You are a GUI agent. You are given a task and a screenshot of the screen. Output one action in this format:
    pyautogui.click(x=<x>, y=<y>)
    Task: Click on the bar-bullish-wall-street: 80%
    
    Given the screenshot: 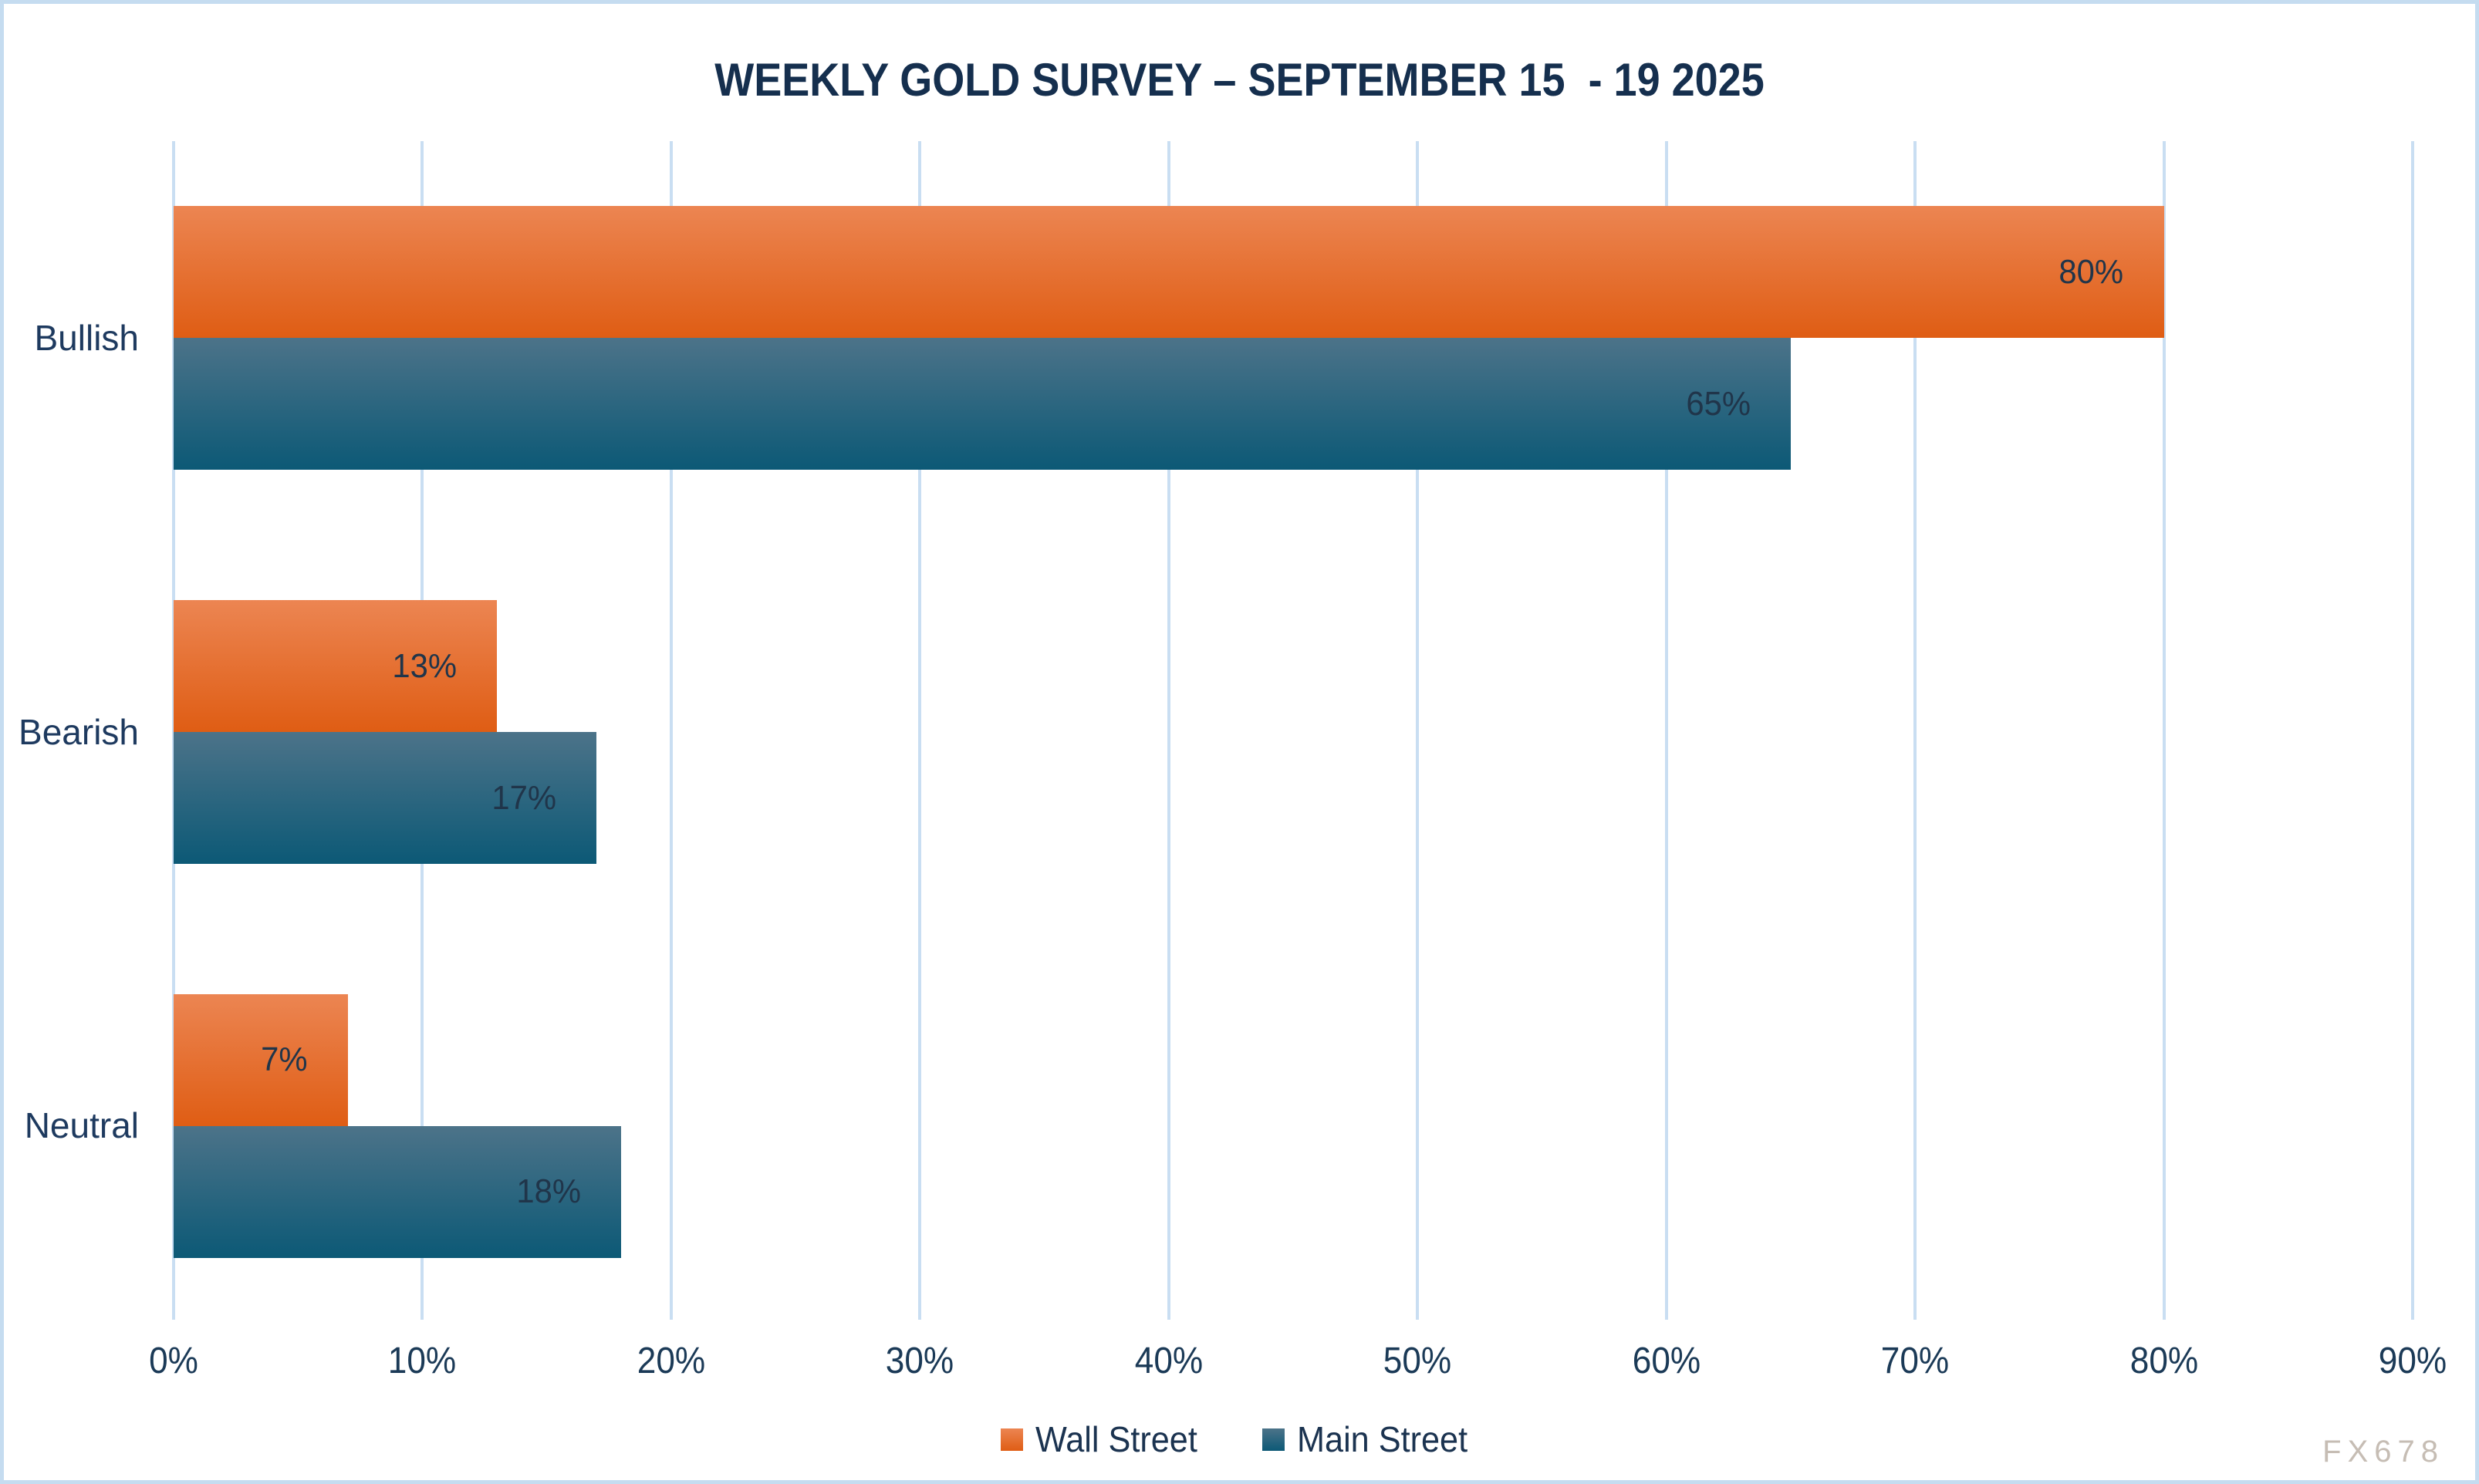 What is the action you would take?
    pyautogui.click(x=1169, y=272)
    